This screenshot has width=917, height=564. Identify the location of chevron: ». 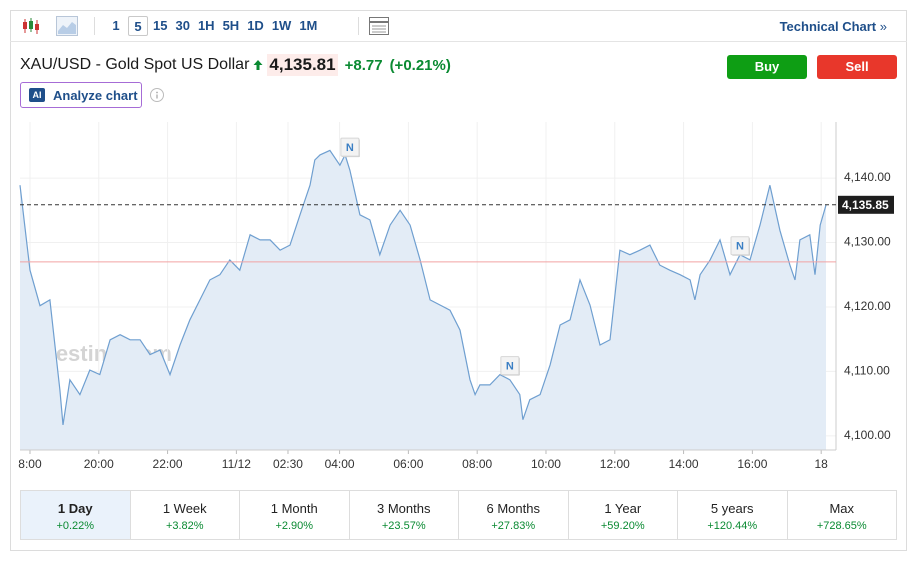
(883, 26).